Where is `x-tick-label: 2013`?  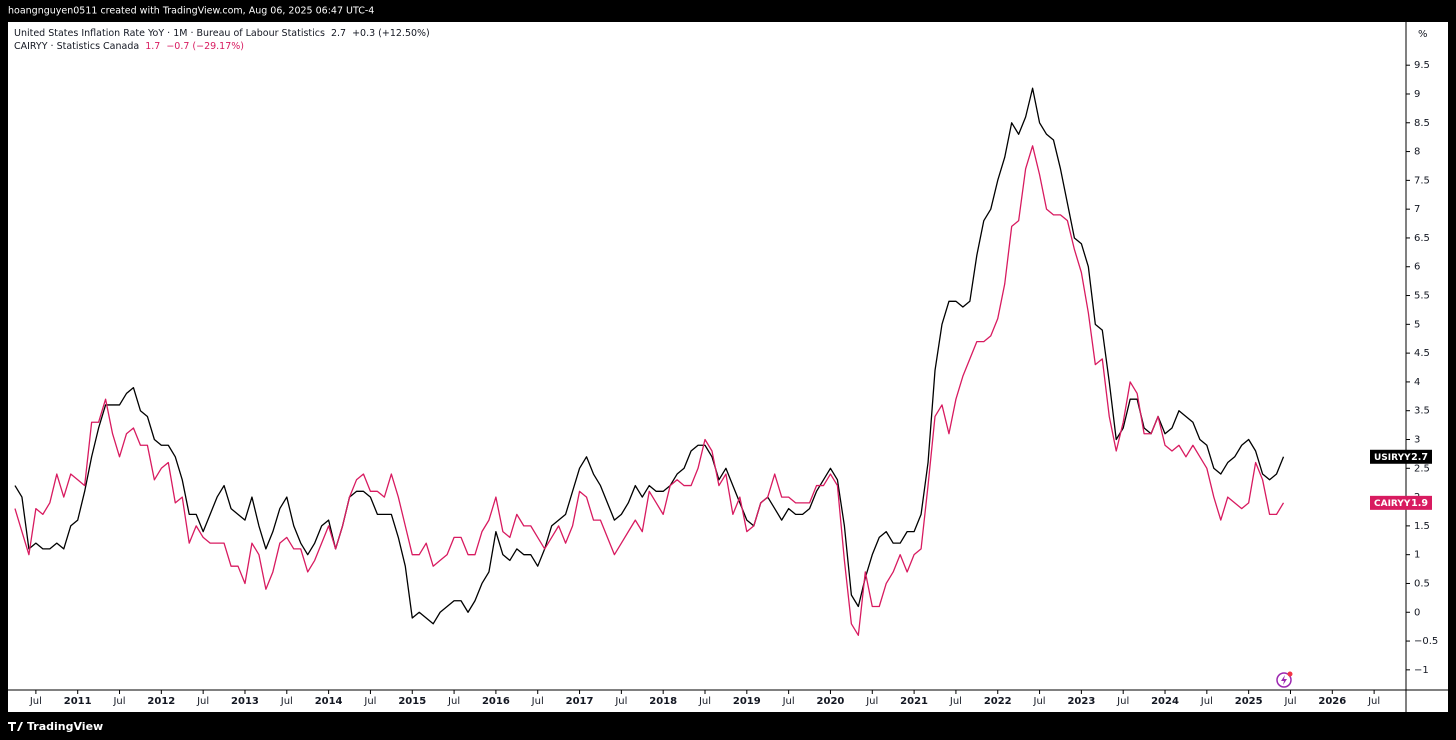
x-tick-label: 2013 is located at coordinates (245, 701).